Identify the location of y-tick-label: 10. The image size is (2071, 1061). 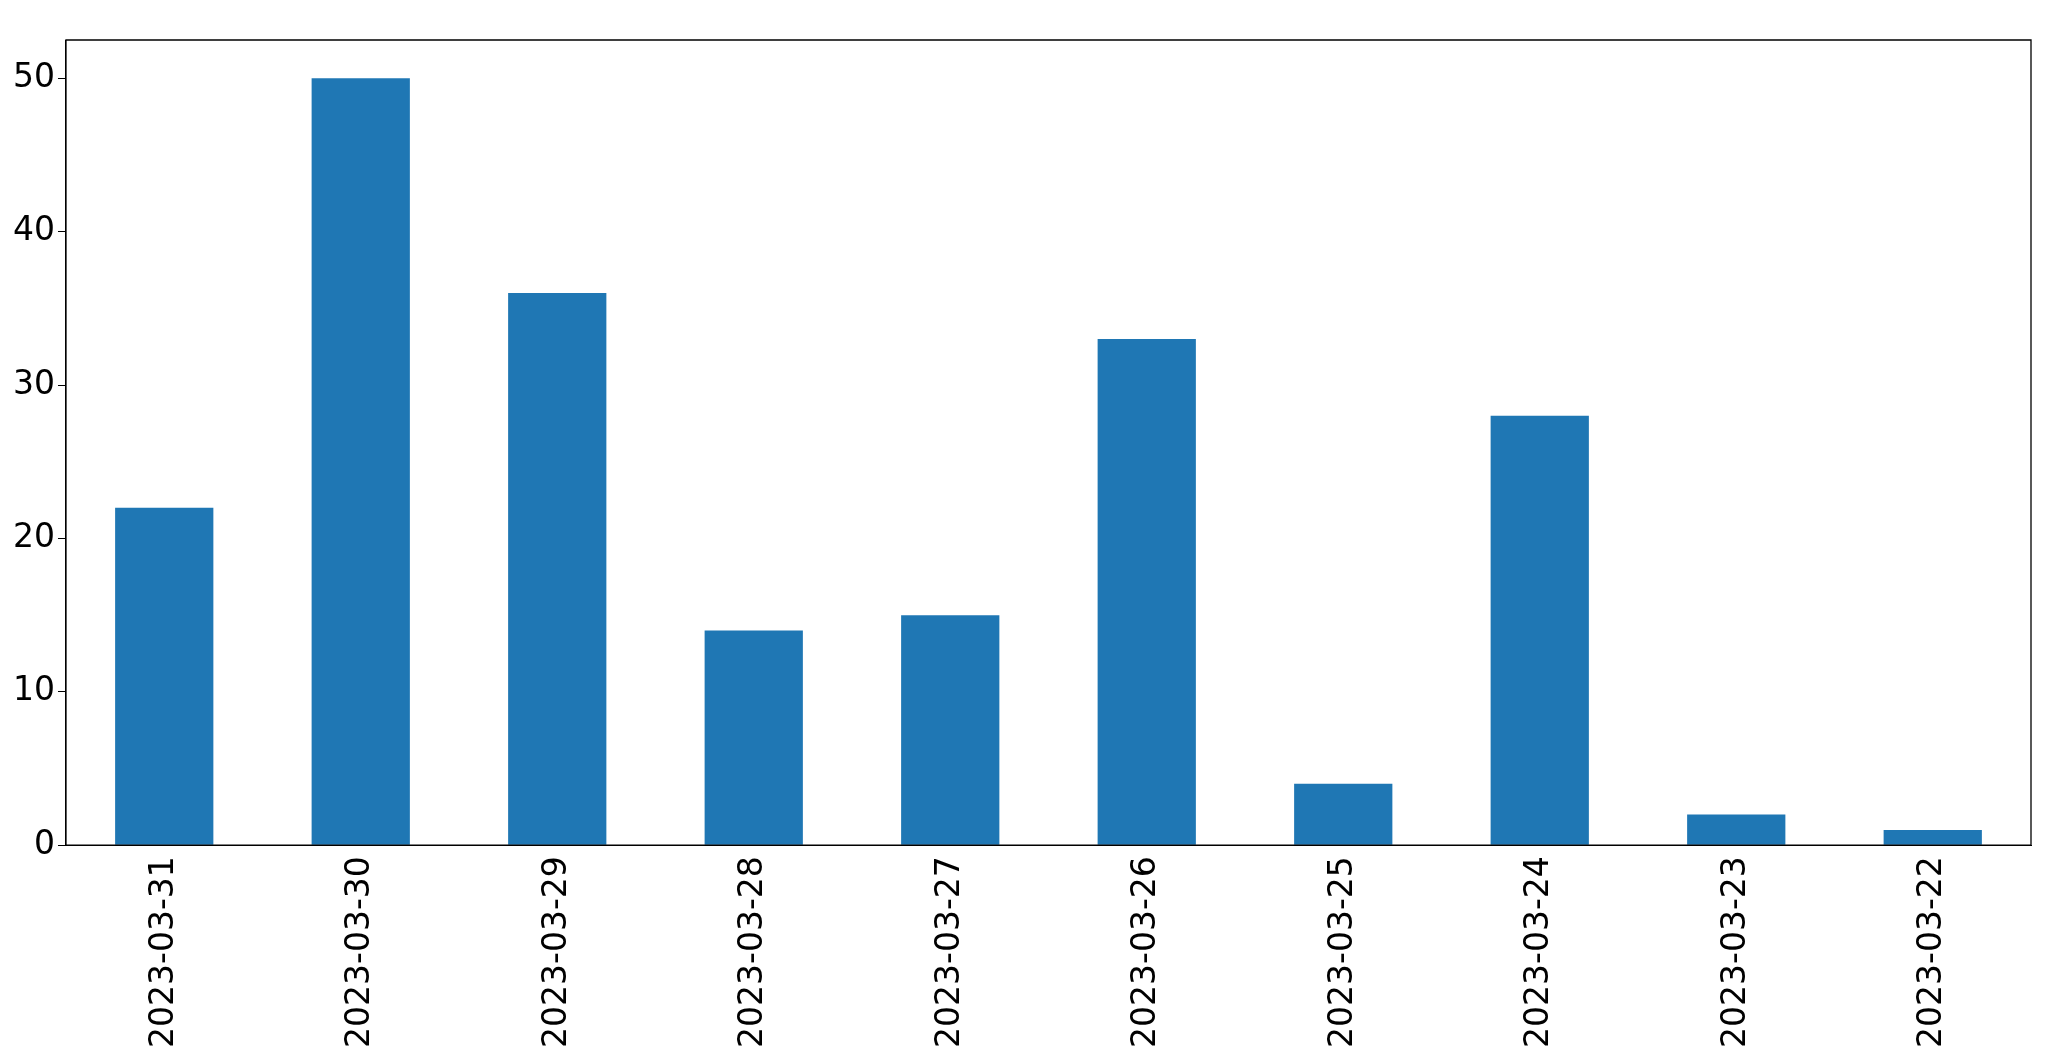
(33, 689).